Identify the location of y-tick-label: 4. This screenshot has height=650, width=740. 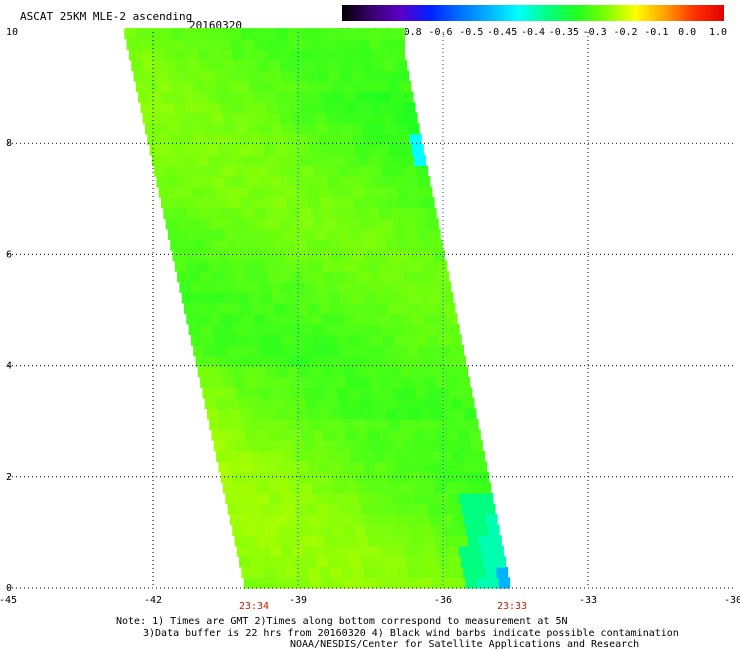
(9, 366).